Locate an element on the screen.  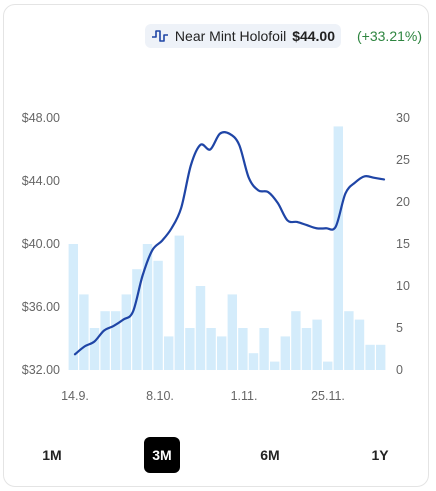
range-6m-button: 6M is located at coordinates (270, 455).